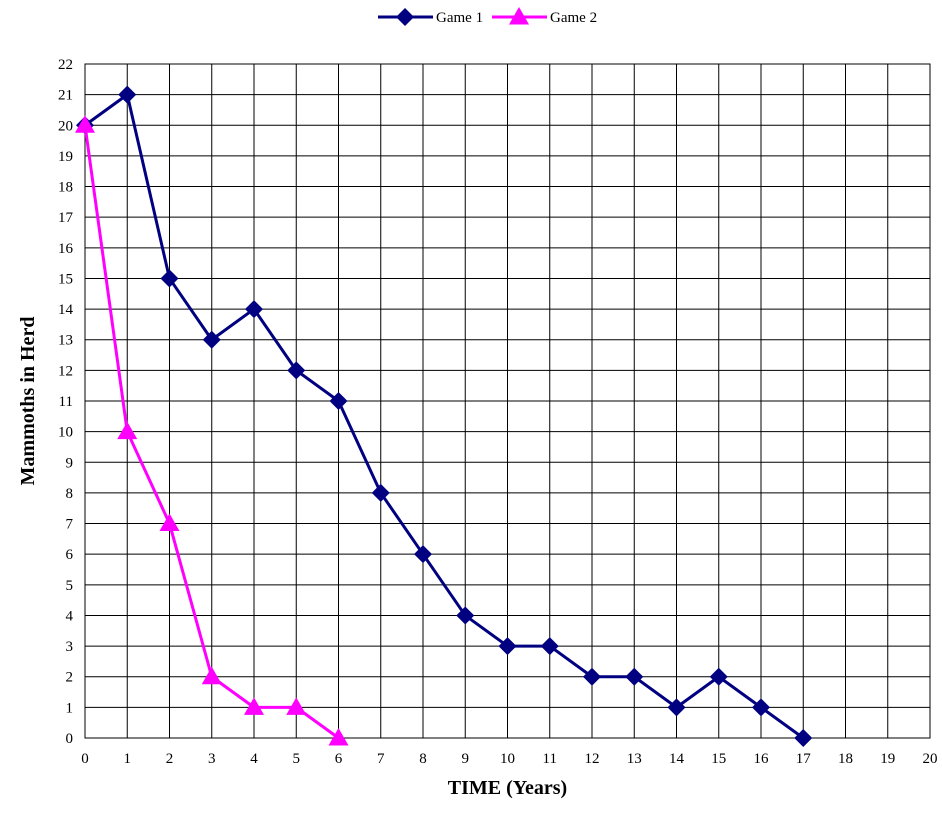 This screenshot has height=830, width=942. What do you see at coordinates (65, 341) in the screenshot?
I see `y-tick-label: 13` at bounding box center [65, 341].